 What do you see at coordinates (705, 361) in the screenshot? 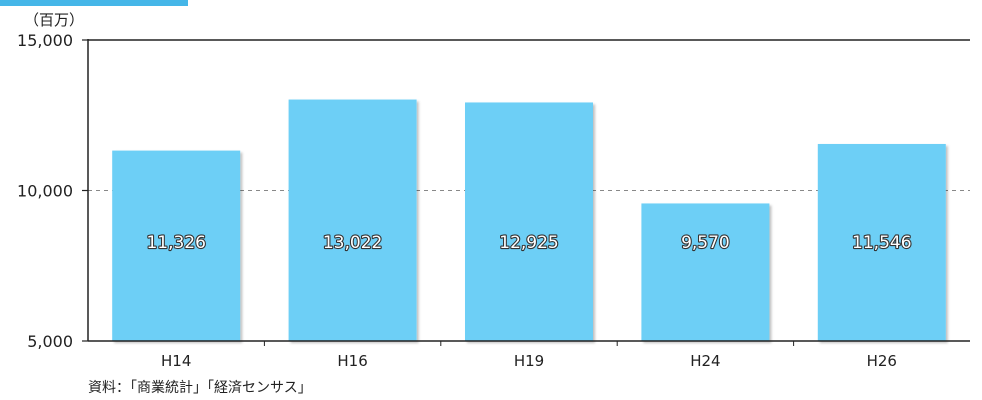
I see `x-tick-label-H24: H24` at bounding box center [705, 361].